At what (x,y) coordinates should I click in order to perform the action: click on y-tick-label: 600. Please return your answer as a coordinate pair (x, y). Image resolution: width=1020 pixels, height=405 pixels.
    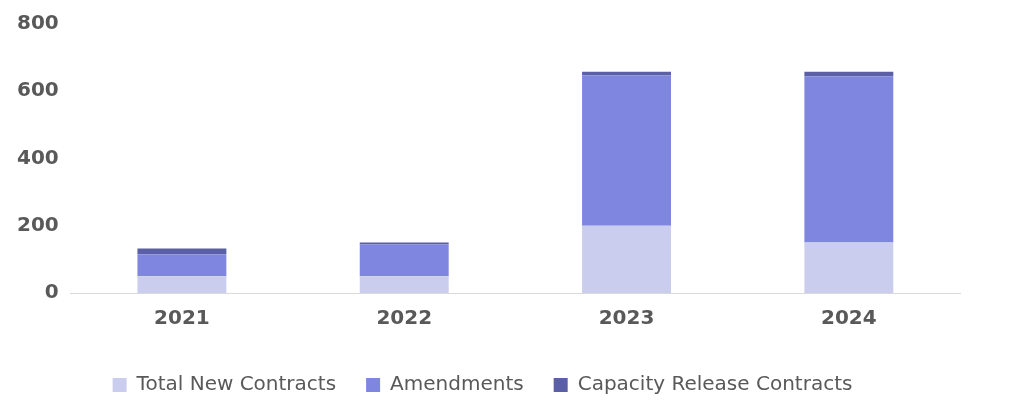
    Looking at the image, I should click on (38, 89).